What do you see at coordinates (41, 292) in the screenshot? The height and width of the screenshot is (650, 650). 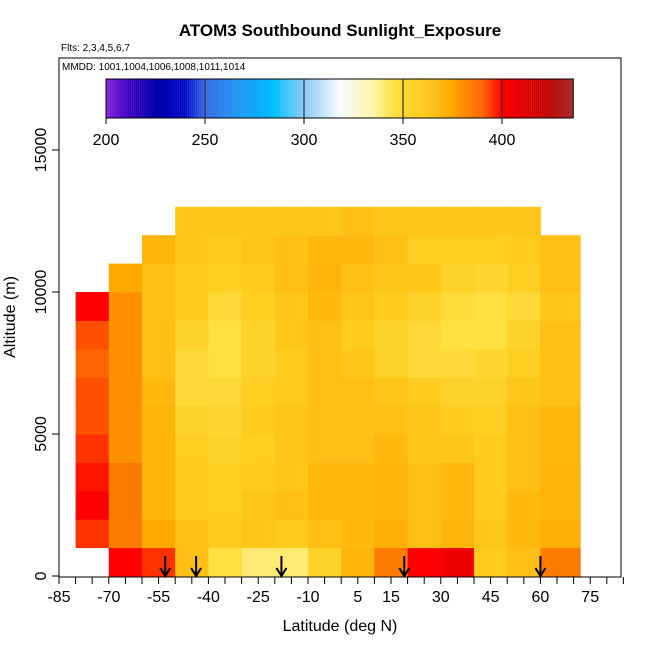 I see `y-tick-label: 10000` at bounding box center [41, 292].